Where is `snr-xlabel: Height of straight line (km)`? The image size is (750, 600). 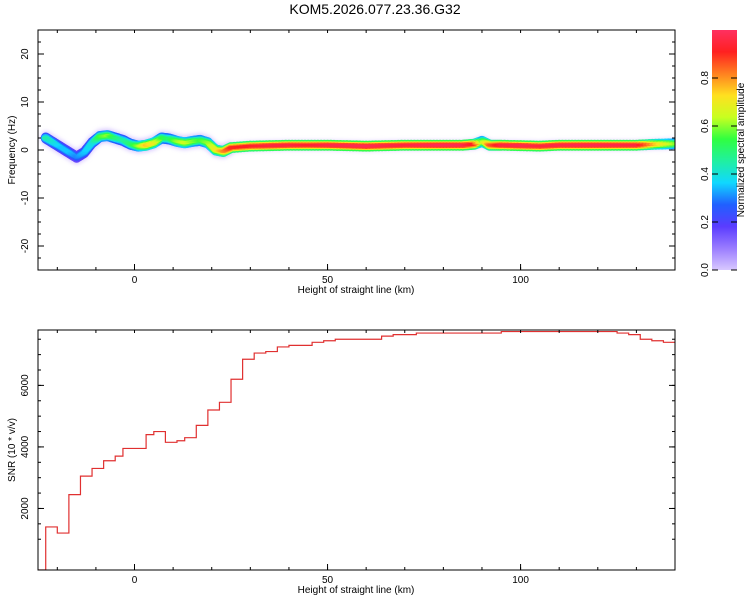 snr-xlabel: Height of straight line (km) is located at coordinates (356, 590).